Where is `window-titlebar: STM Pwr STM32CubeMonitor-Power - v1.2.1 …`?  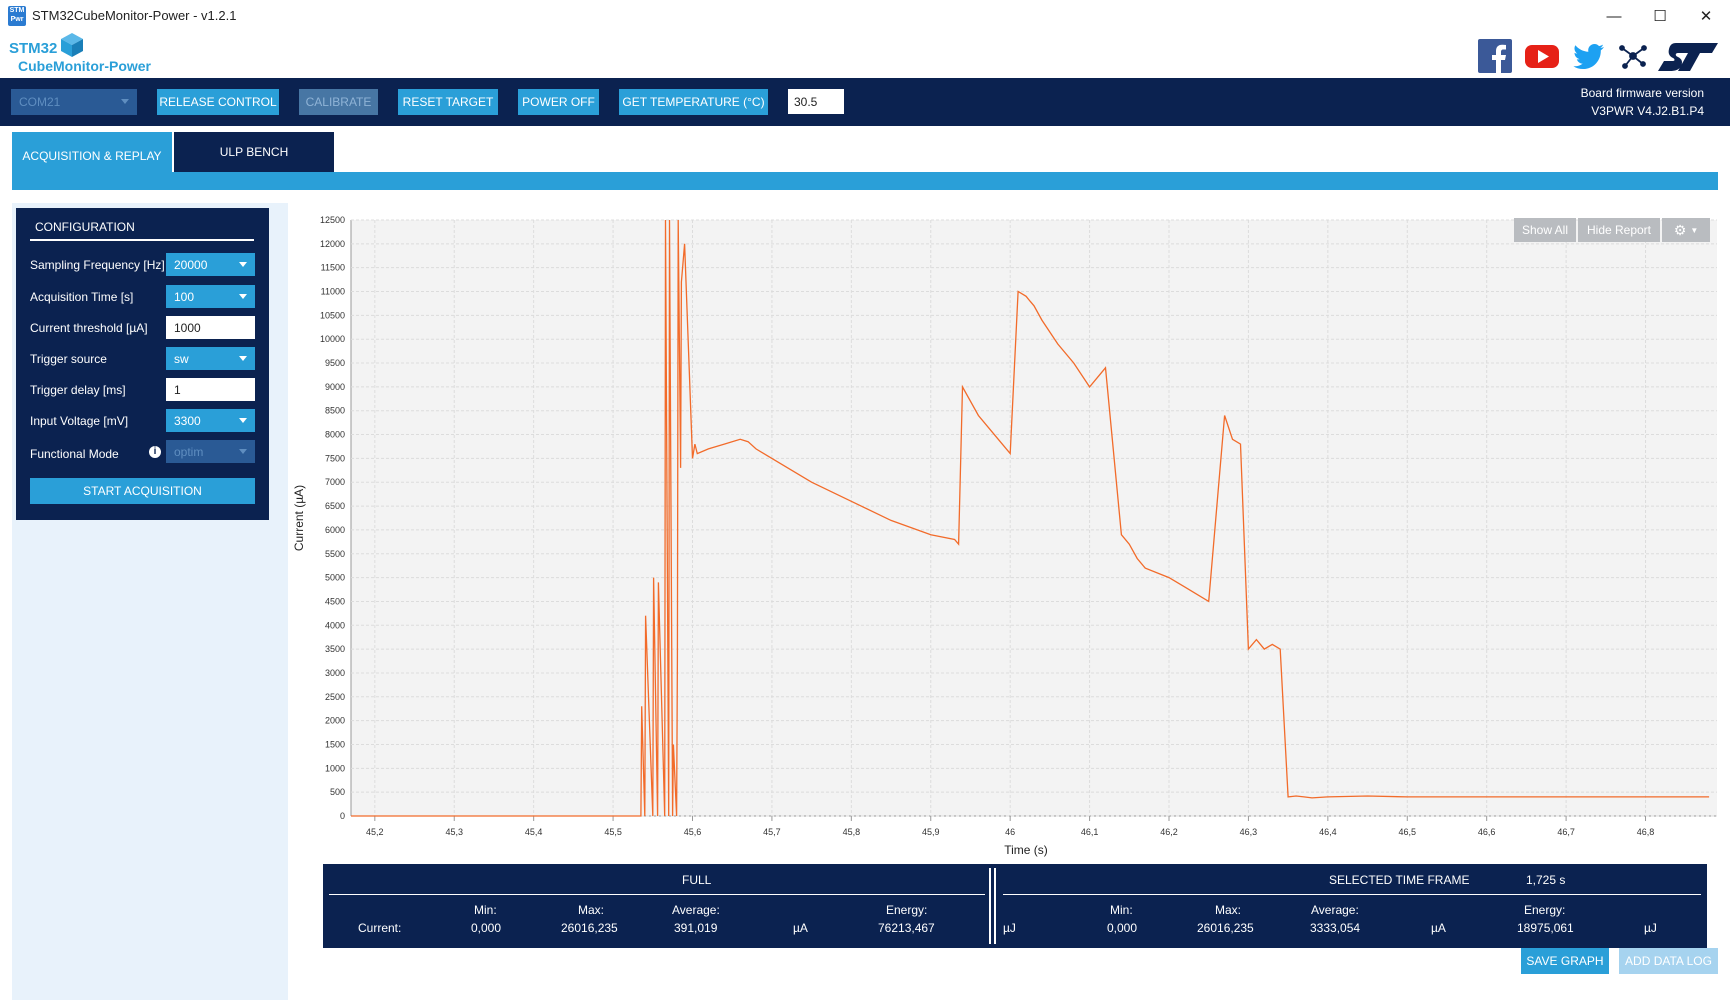
window-titlebar: STM Pwr STM32CubeMonitor-Power - v1.2.1 … is located at coordinates (865, 16).